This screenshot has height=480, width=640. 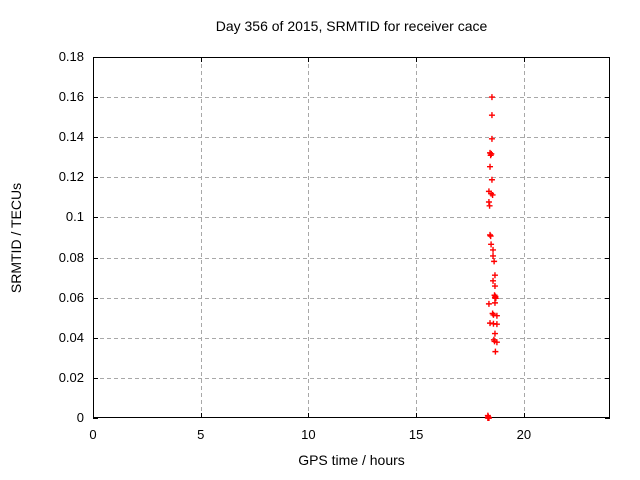 What do you see at coordinates (71, 56) in the screenshot?
I see `y-tick-label: 0.18` at bounding box center [71, 56].